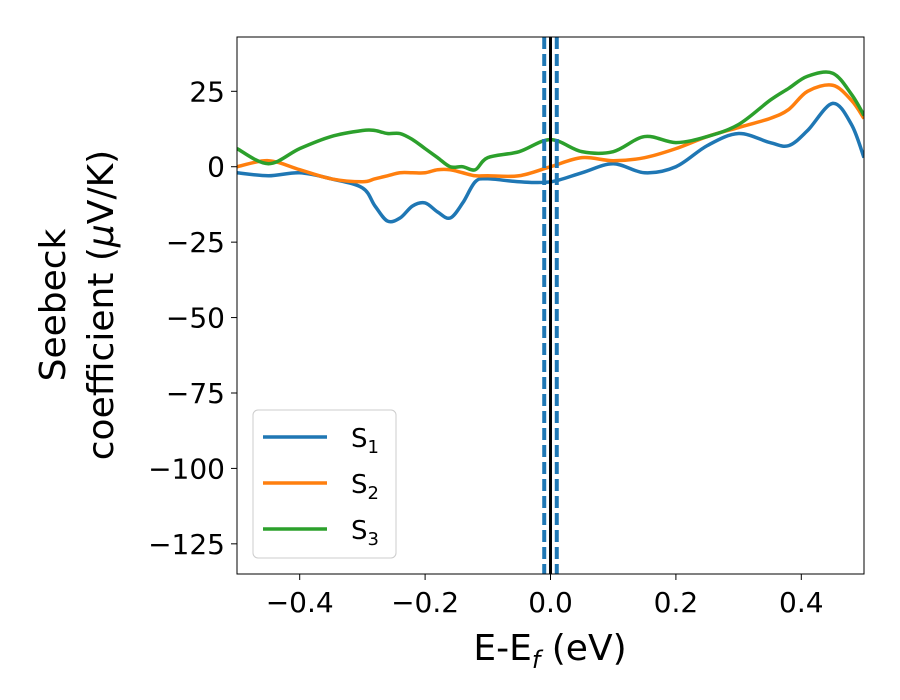 The height and width of the screenshot is (700, 900). What do you see at coordinates (550, 602) in the screenshot?
I see `x-tick-label: 0.0` at bounding box center [550, 602].